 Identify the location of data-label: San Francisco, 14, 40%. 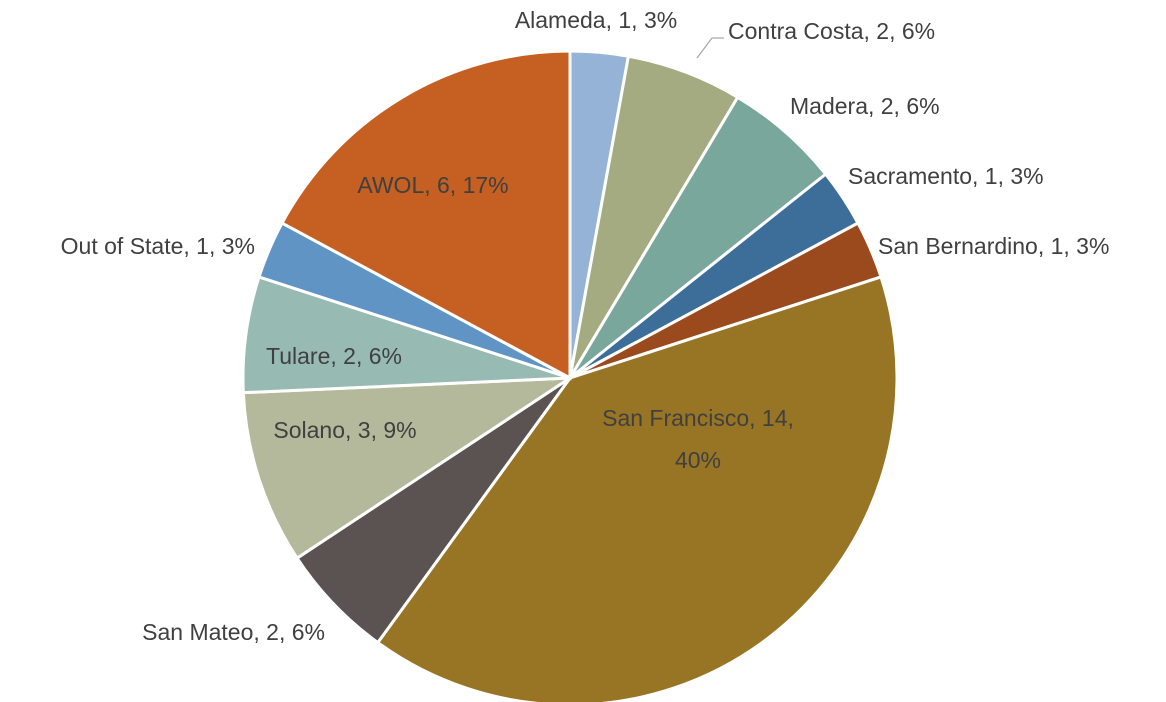
(698, 439).